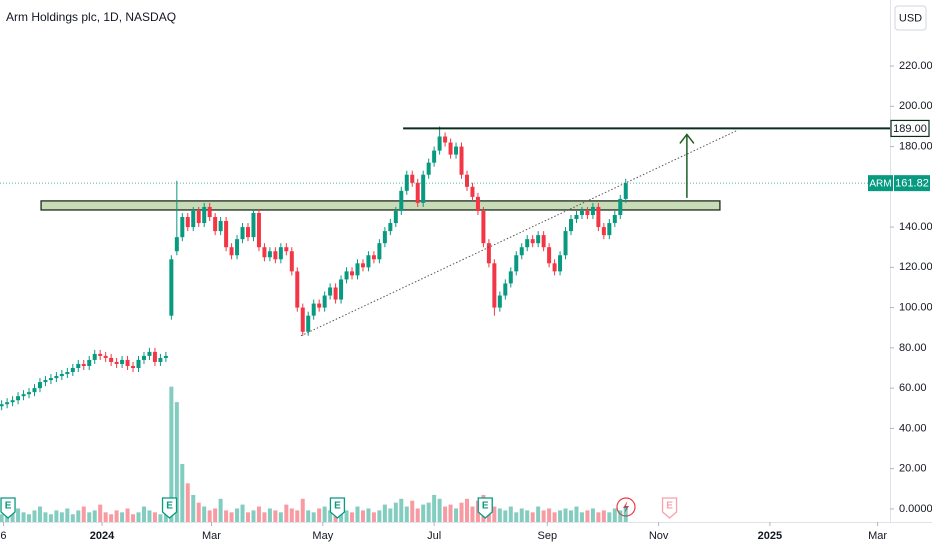 The image size is (932, 550). Describe the element at coordinates (880, 183) in the screenshot. I see `symbol-tag` at that location.